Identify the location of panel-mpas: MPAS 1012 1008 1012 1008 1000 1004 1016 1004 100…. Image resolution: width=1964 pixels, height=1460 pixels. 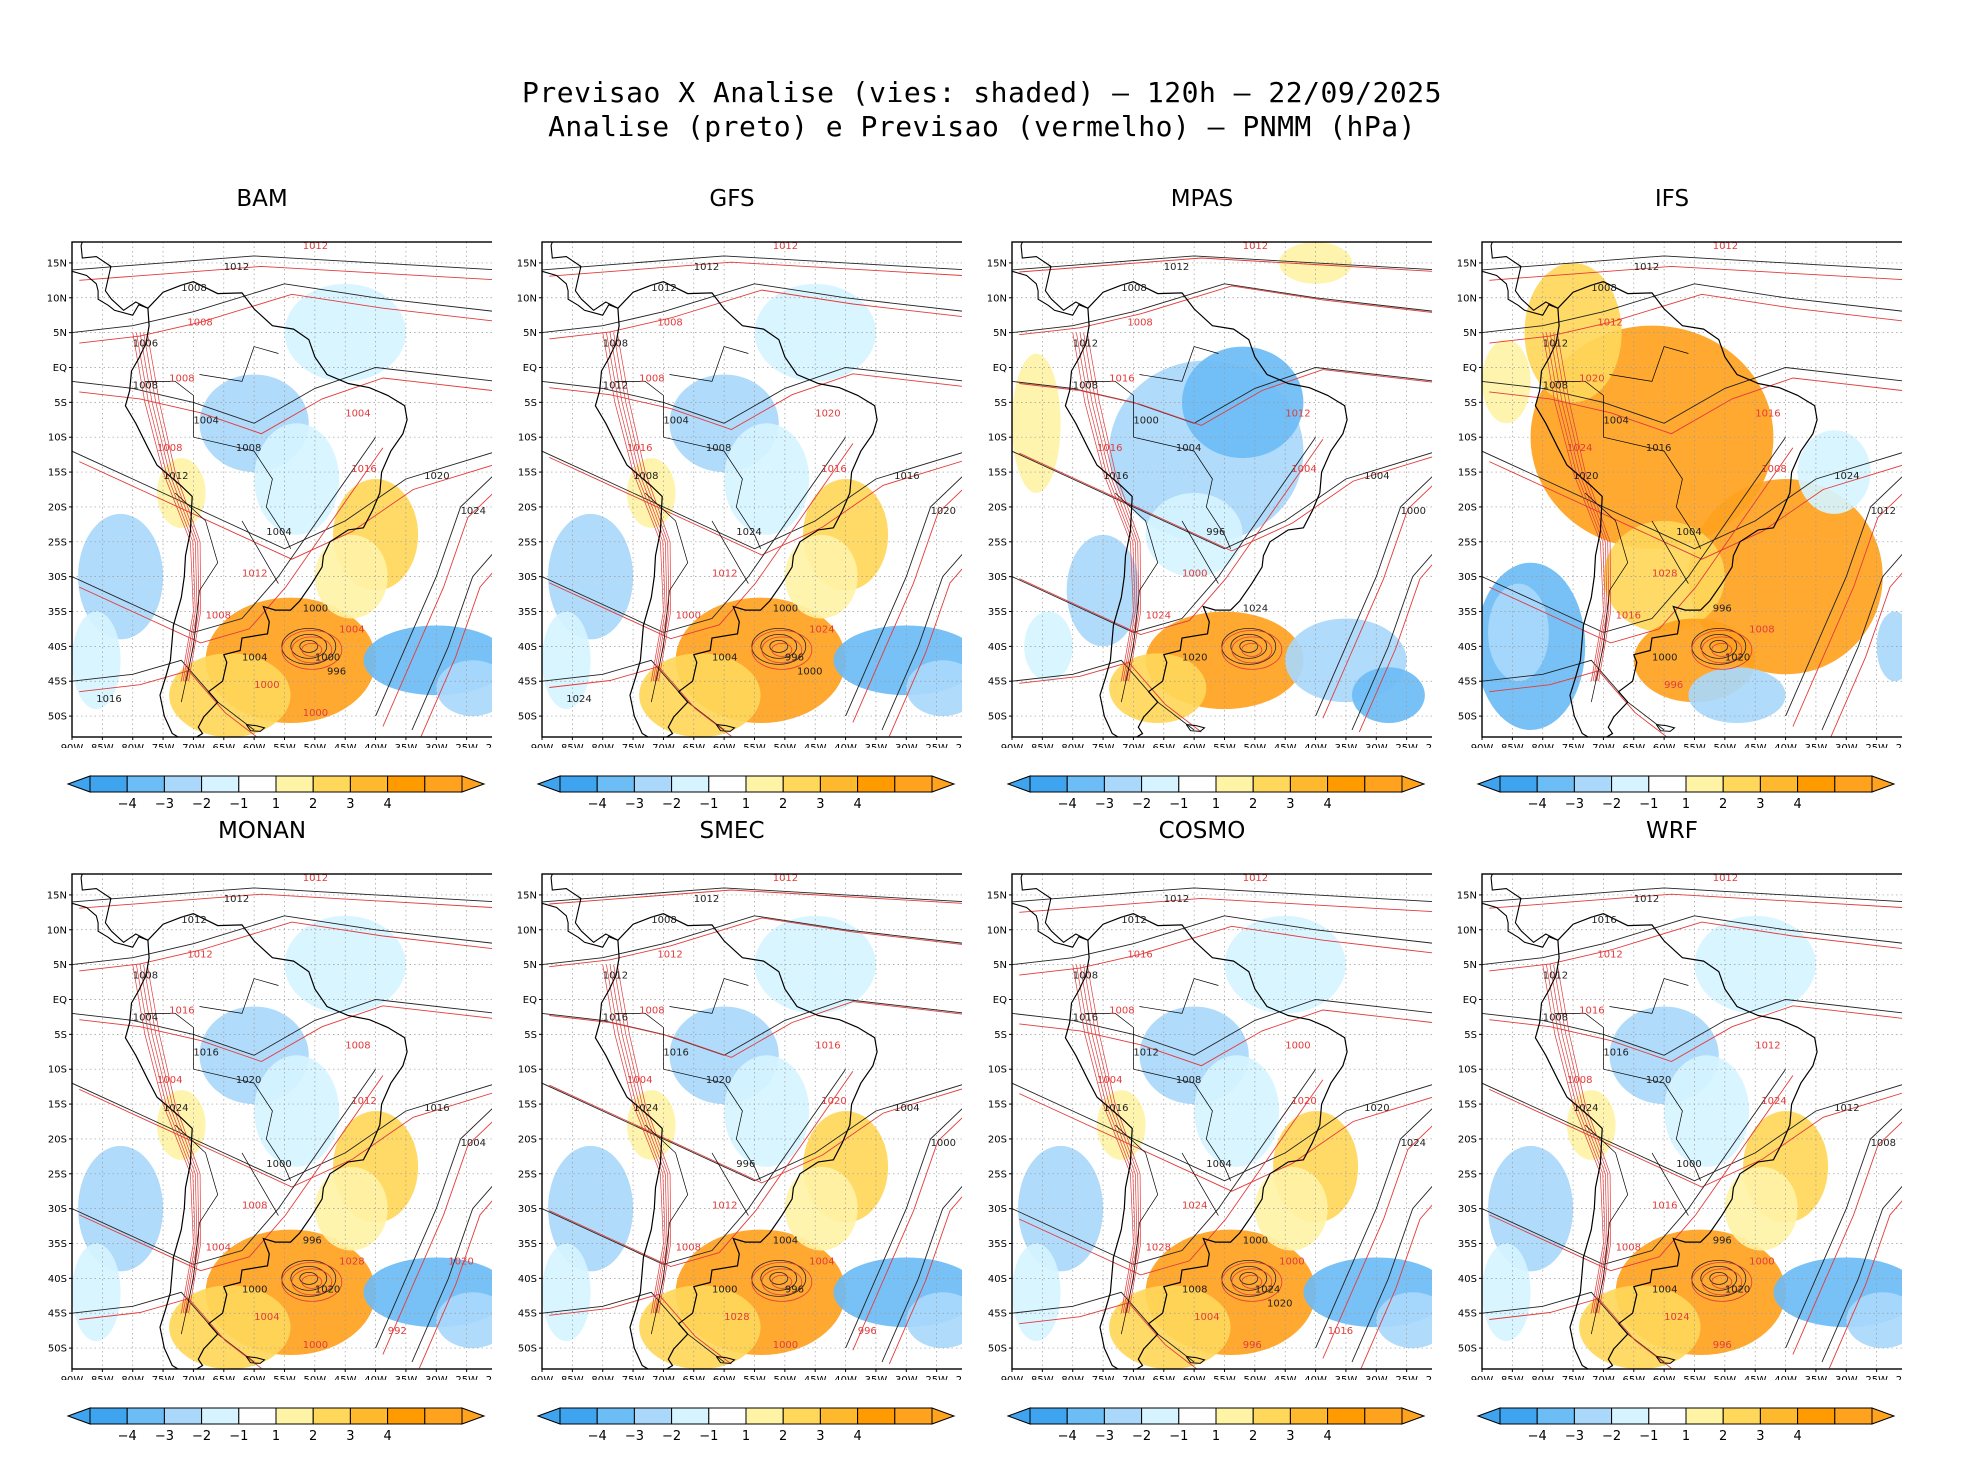
(1202, 499).